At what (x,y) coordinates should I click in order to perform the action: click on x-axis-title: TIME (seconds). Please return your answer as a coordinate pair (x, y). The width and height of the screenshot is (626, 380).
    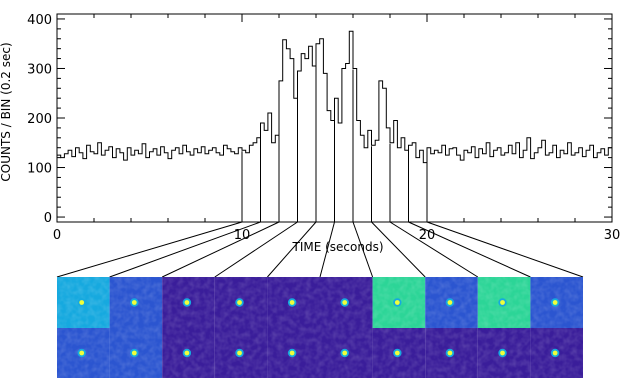
    Looking at the image, I should click on (337, 247).